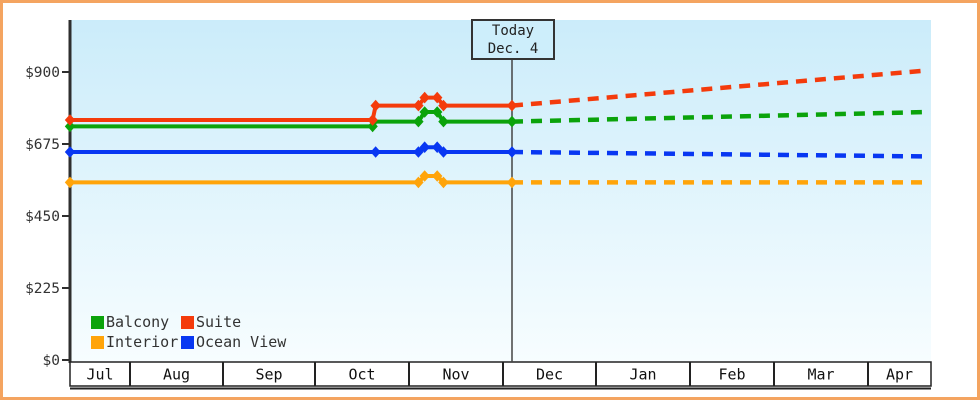 This screenshot has height=400, width=980. Describe the element at coordinates (97, 322) in the screenshot. I see `legend-swatch-balcony` at that location.